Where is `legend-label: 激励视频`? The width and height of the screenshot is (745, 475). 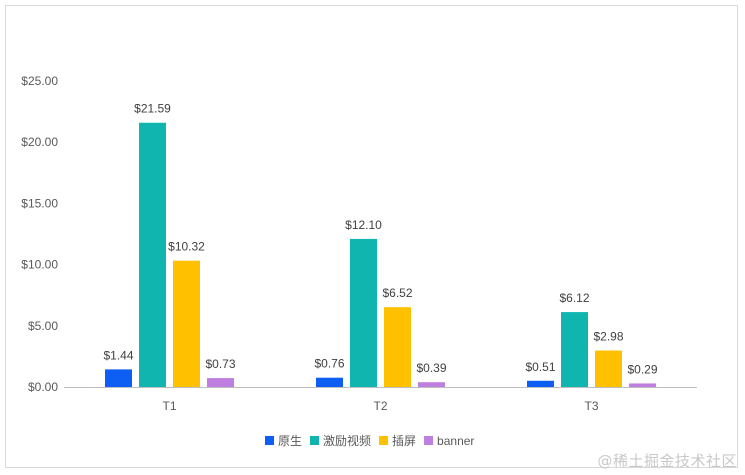 legend-label: 激励视频 is located at coordinates (347, 440).